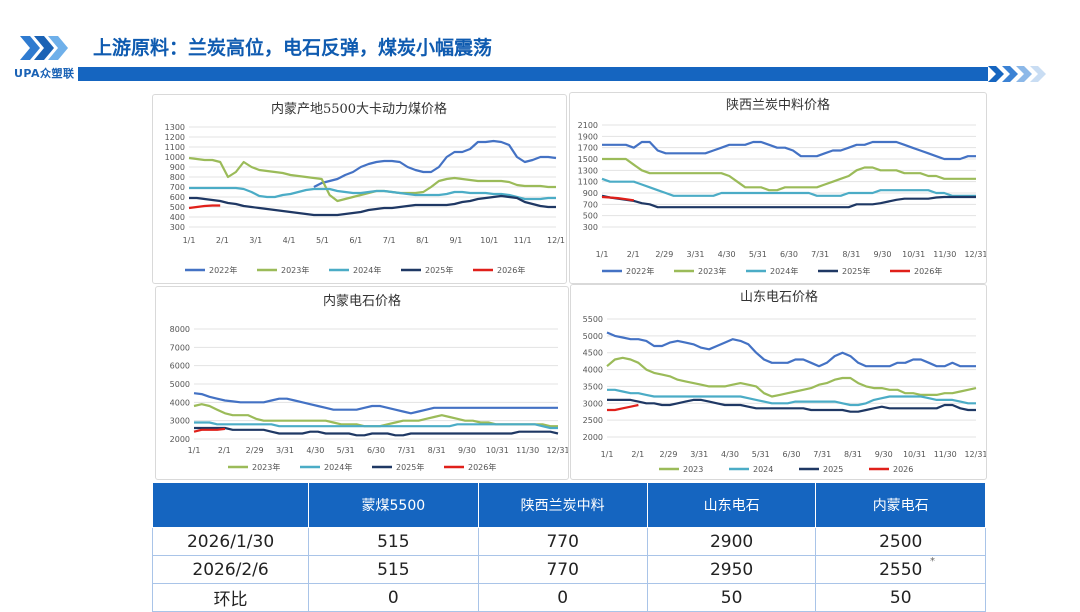  What do you see at coordinates (590, 216) in the screenshot?
I see `y-tick-label: 500` at bounding box center [590, 216].